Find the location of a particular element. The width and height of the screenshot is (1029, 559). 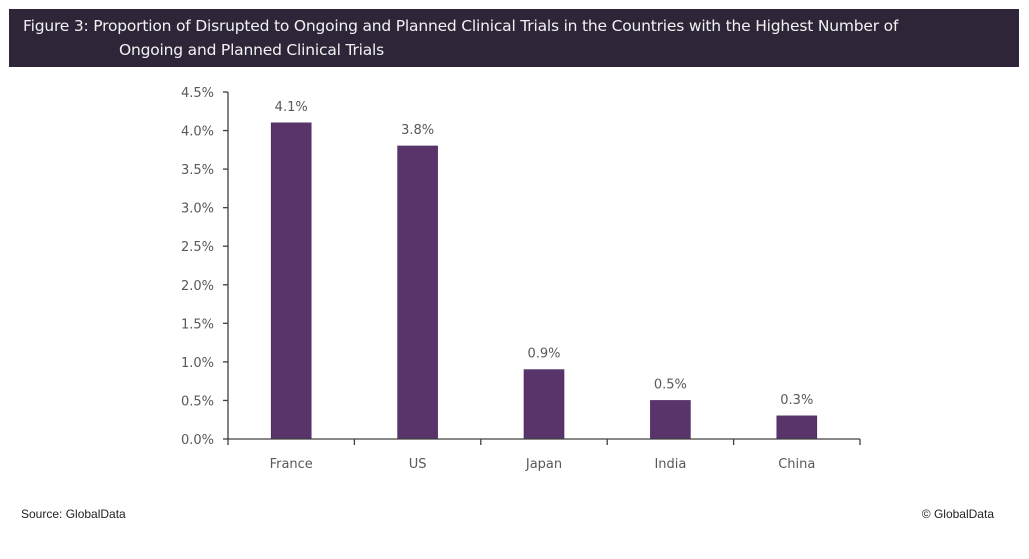

bar-france is located at coordinates (291, 281).